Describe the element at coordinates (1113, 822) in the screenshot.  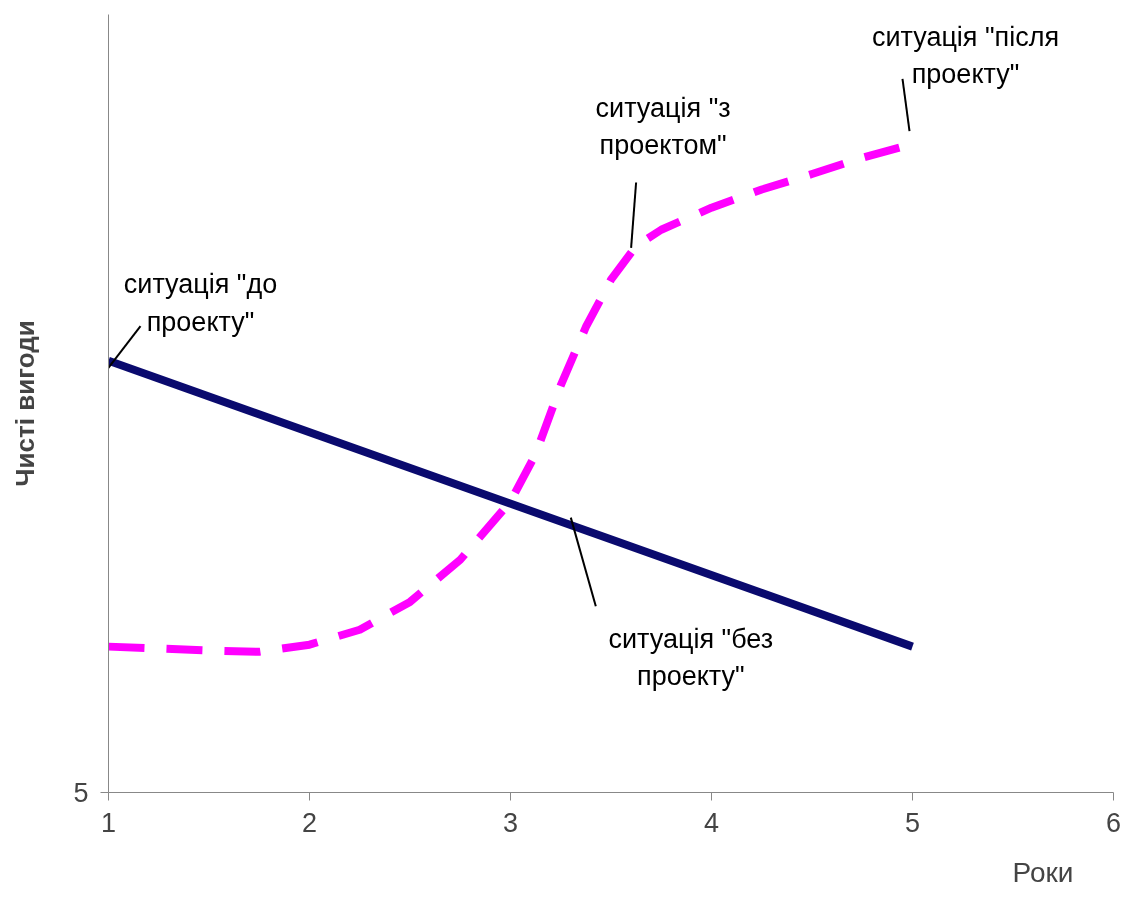
I see `x-tick-label: 6` at that location.